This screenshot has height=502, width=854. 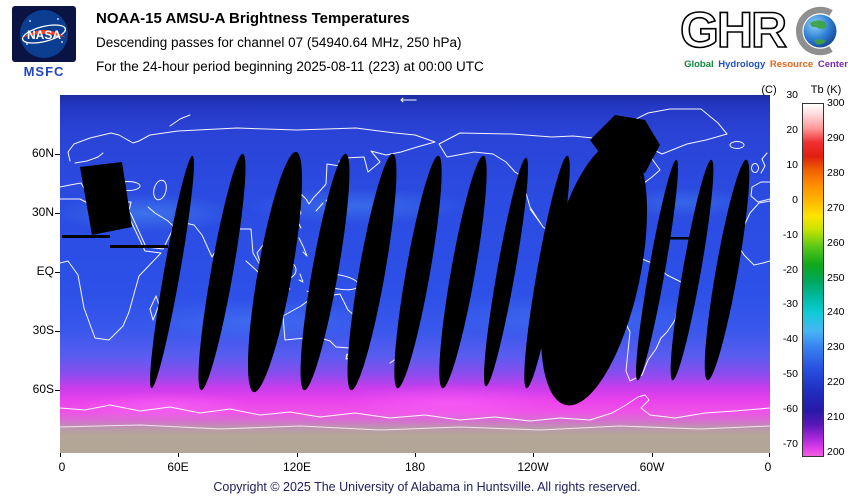 What do you see at coordinates (154, 308) in the screenshot?
I see `madagascar` at bounding box center [154, 308].